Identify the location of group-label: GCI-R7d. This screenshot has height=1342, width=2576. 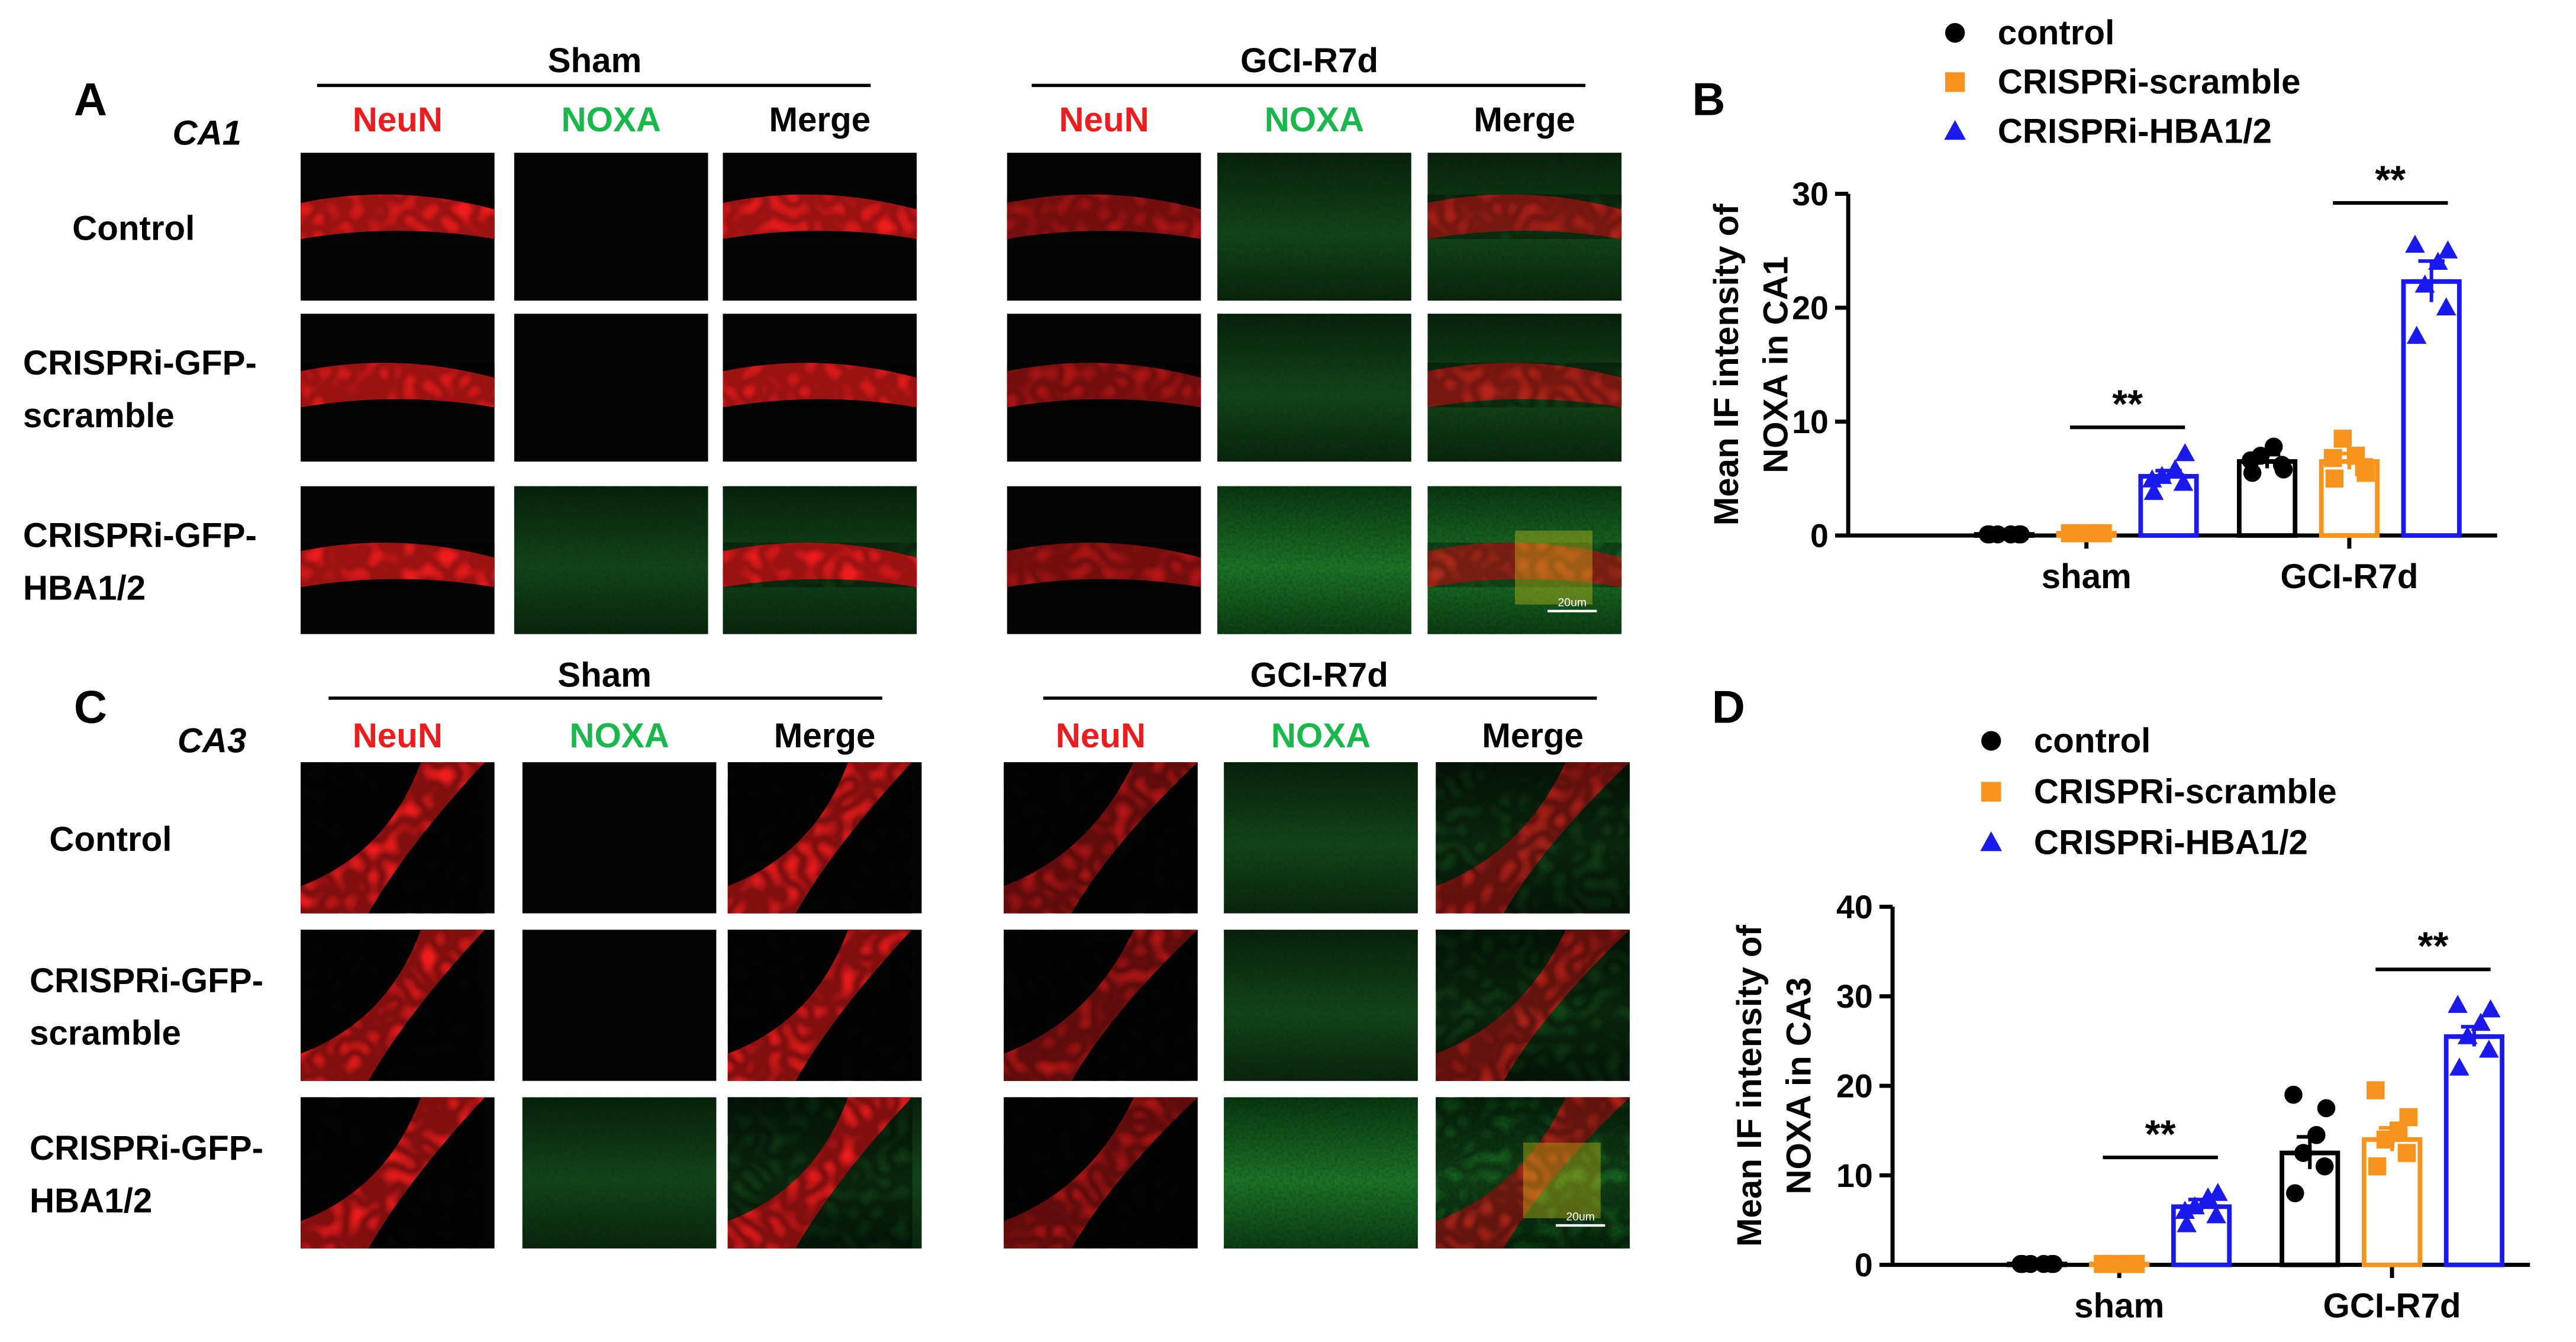
(1319, 675).